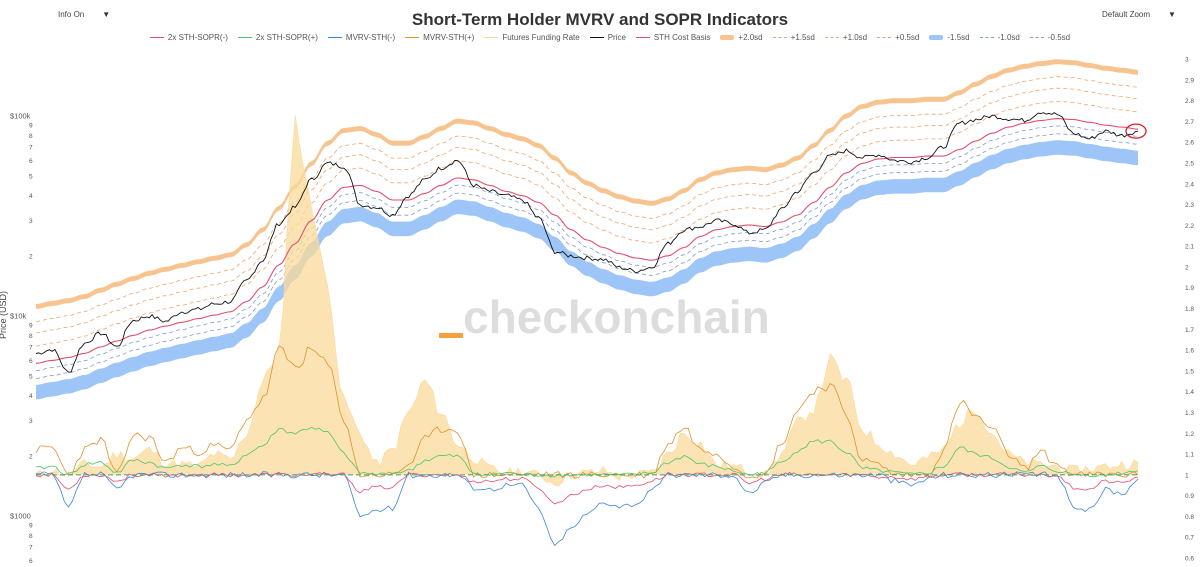 The width and height of the screenshot is (1200, 567). What do you see at coordinates (1189, 392) in the screenshot?
I see `y-right-tick-label: 1.4` at bounding box center [1189, 392].